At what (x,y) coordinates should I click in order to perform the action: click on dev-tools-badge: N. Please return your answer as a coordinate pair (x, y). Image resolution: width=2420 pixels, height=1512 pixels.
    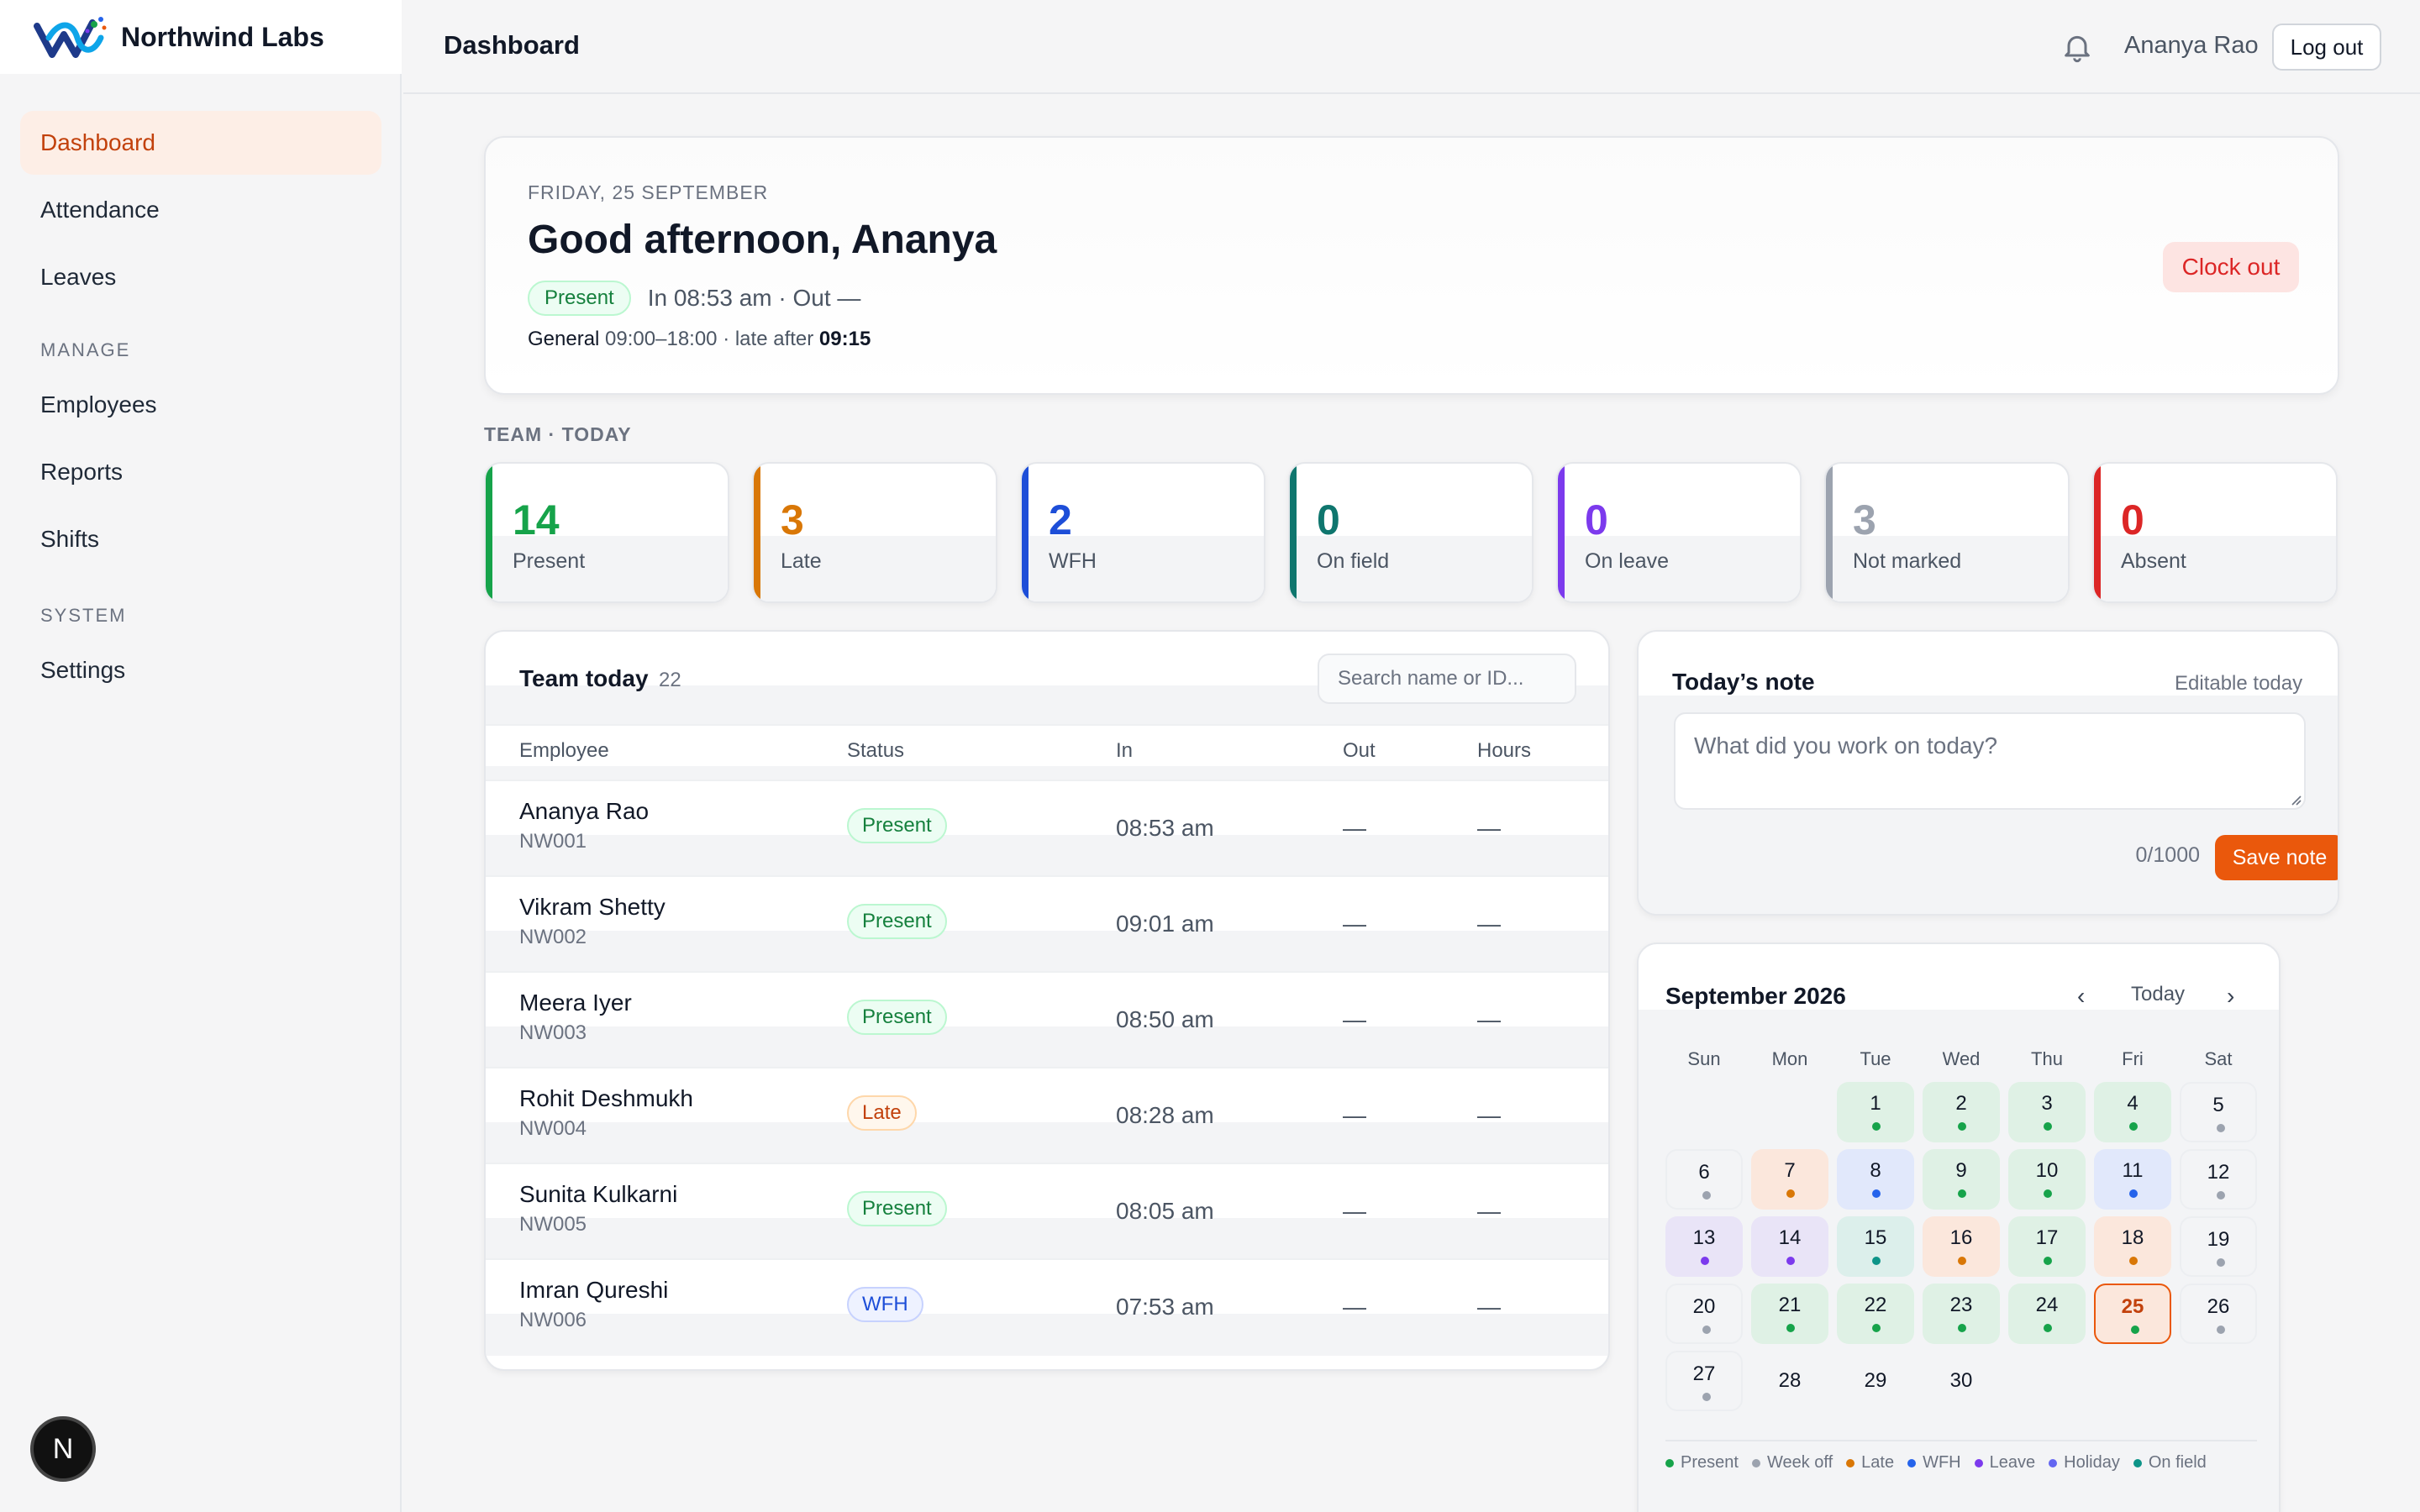
    Looking at the image, I should click on (63, 1449).